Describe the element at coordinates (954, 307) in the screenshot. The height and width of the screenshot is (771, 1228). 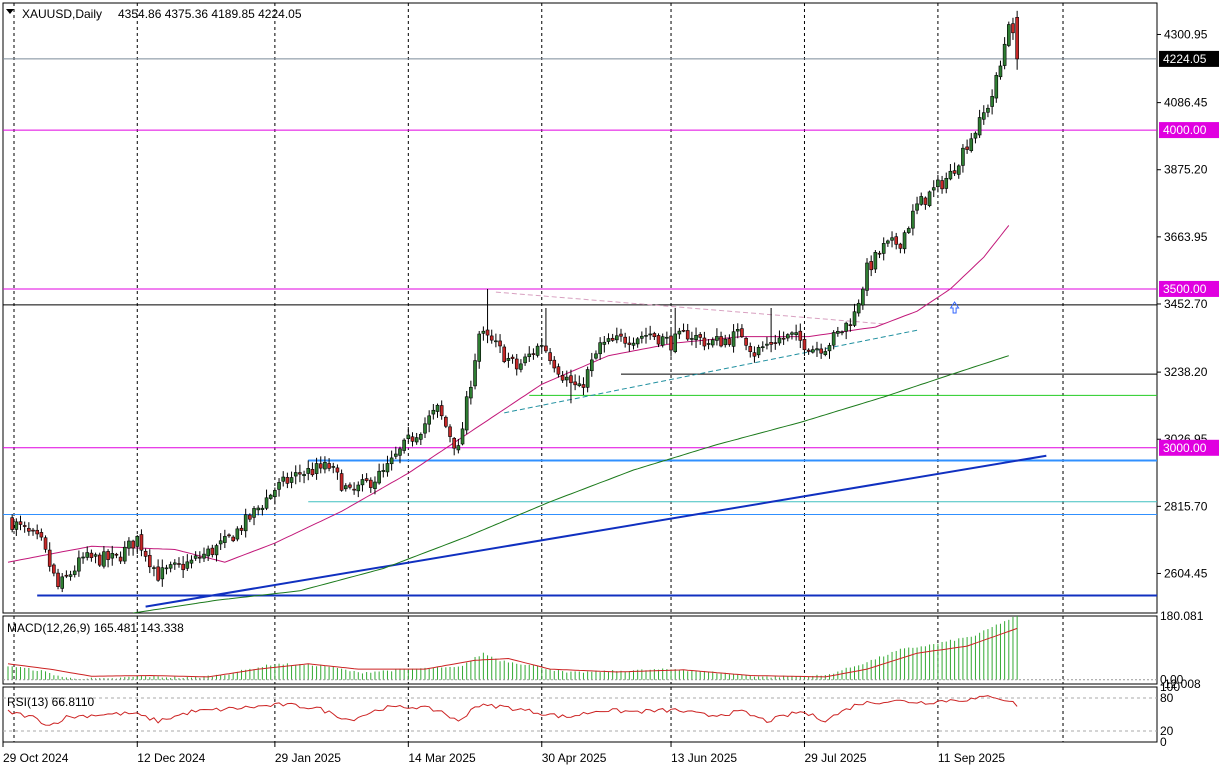
I see `buy-arrow-icon` at that location.